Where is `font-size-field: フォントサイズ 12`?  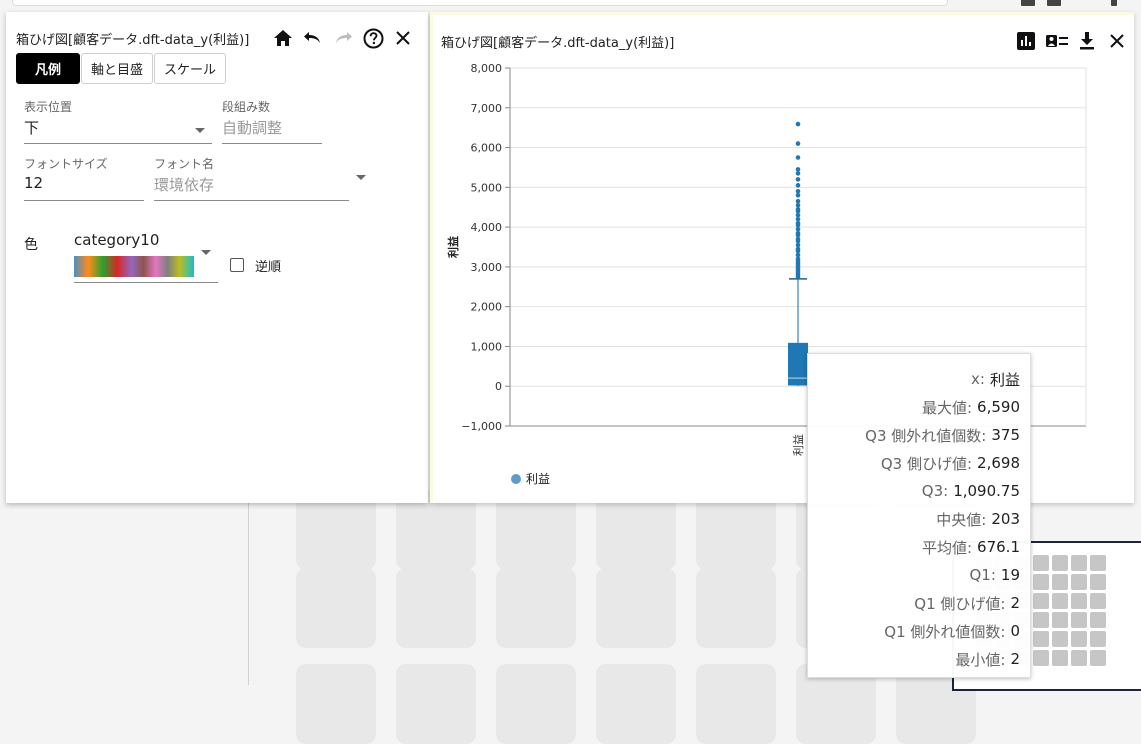
font-size-field: フォントサイズ 12 is located at coordinates (66, 173).